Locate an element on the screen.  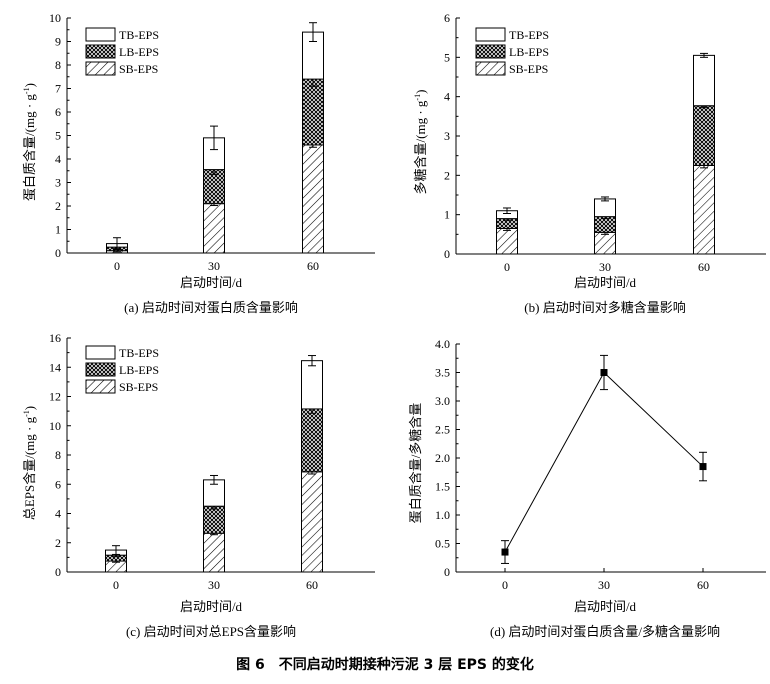
y-axis-title-main: 蛋白质含量/多糖含量 is located at coordinates (415, 463).